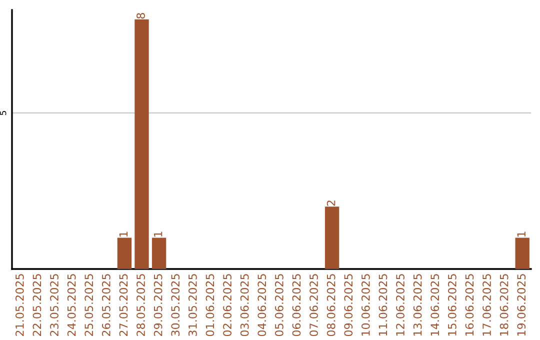  What do you see at coordinates (71, 305) in the screenshot?
I see `x-tick-label: 24.05.2025` at bounding box center [71, 305].